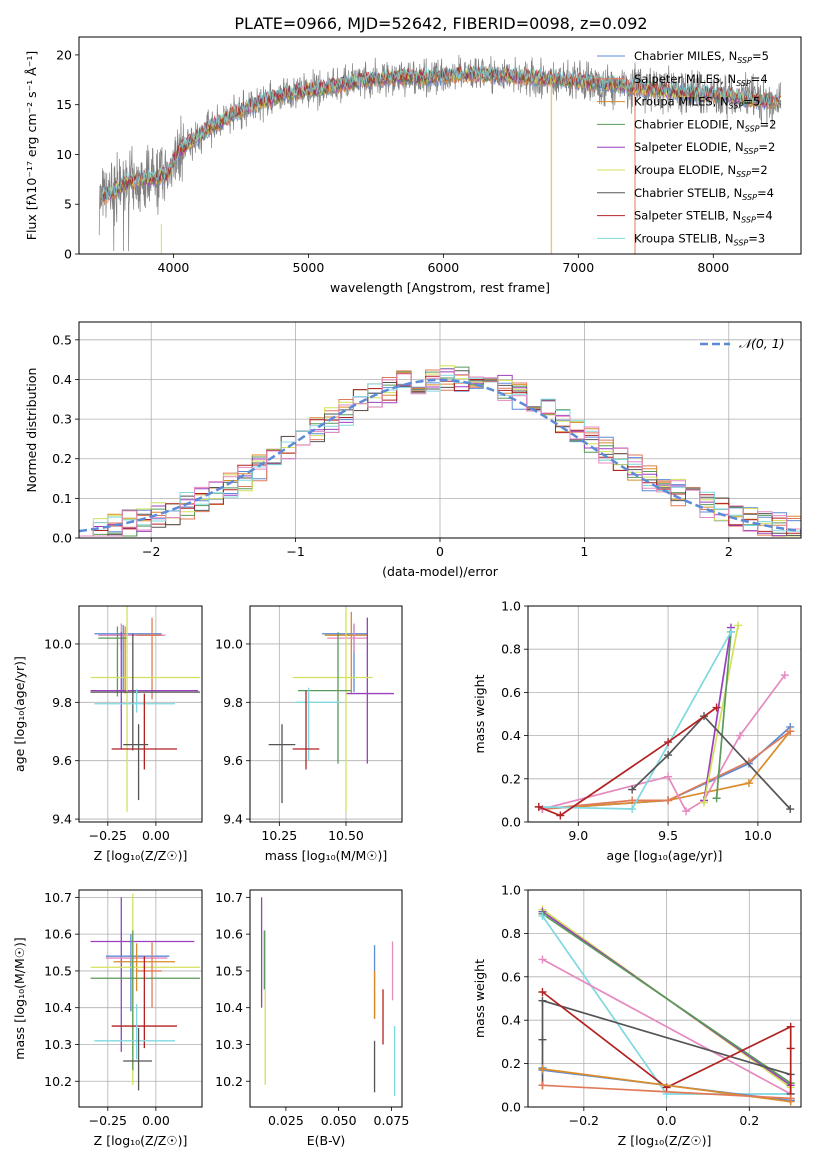 The height and width of the screenshot is (1170, 819). Describe the element at coordinates (713, 267) in the screenshot. I see `x-tick-label: 8000` at that location.